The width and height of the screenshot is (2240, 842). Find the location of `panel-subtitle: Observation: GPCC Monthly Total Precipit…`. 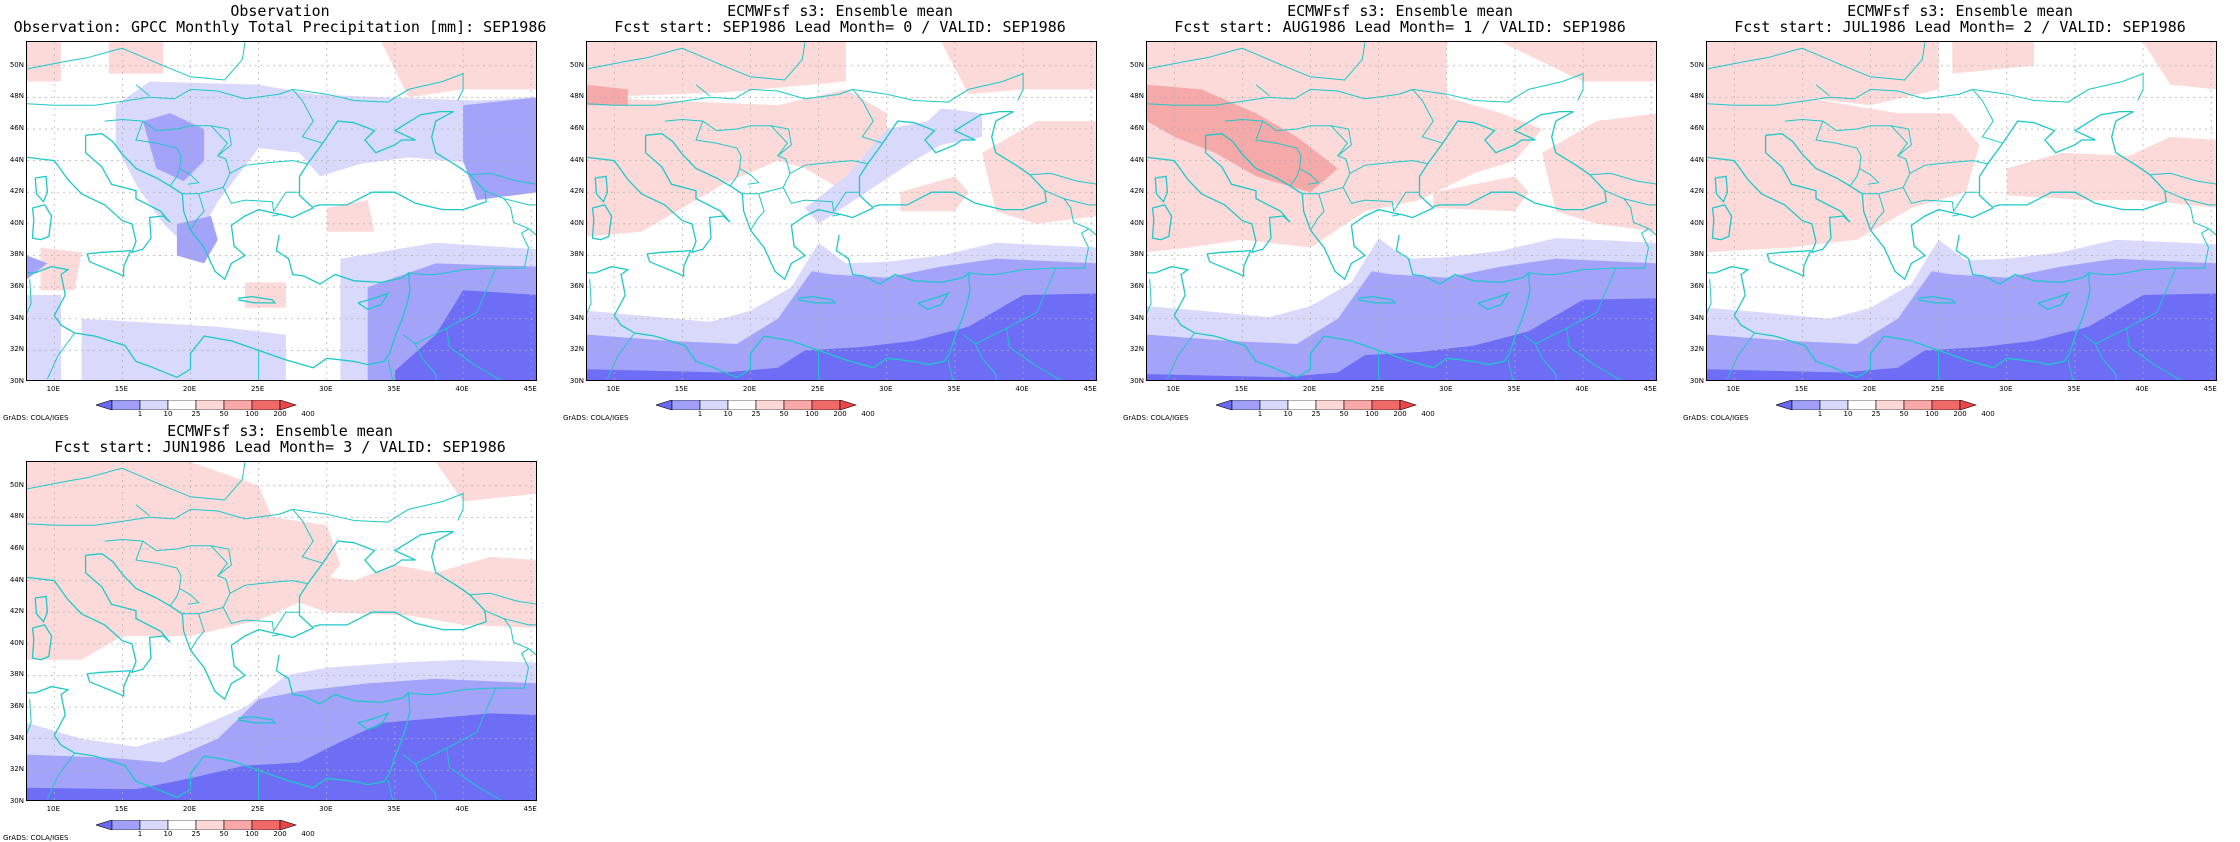

panel-subtitle: Observation: GPCC Monthly Total Precipit… is located at coordinates (280, 27).